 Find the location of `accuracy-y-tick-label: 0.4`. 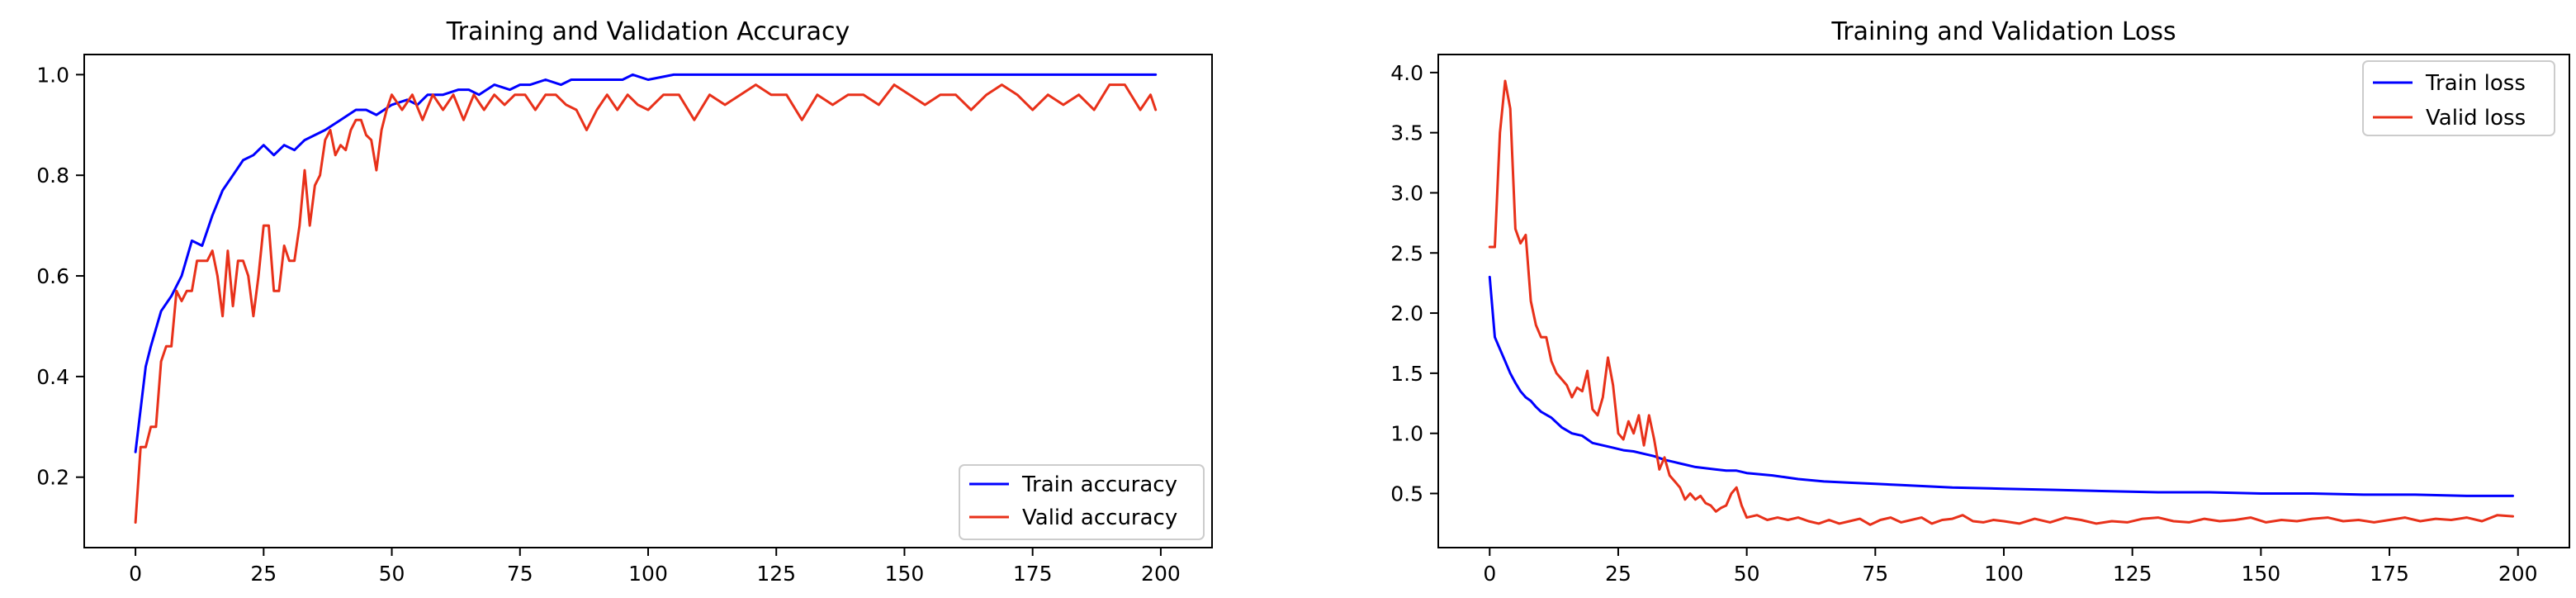

accuracy-y-tick-label: 0.4 is located at coordinates (52, 377).